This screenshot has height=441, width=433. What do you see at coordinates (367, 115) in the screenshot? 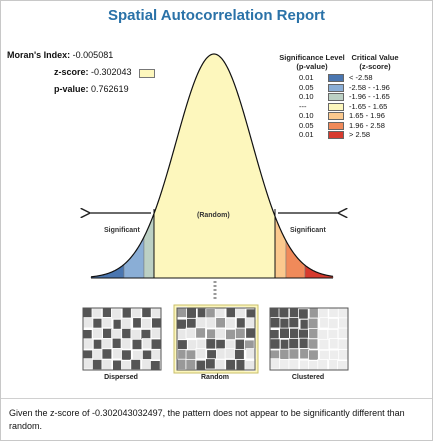
I see `legend-z-range: 1.65 - 1.96` at bounding box center [367, 115].